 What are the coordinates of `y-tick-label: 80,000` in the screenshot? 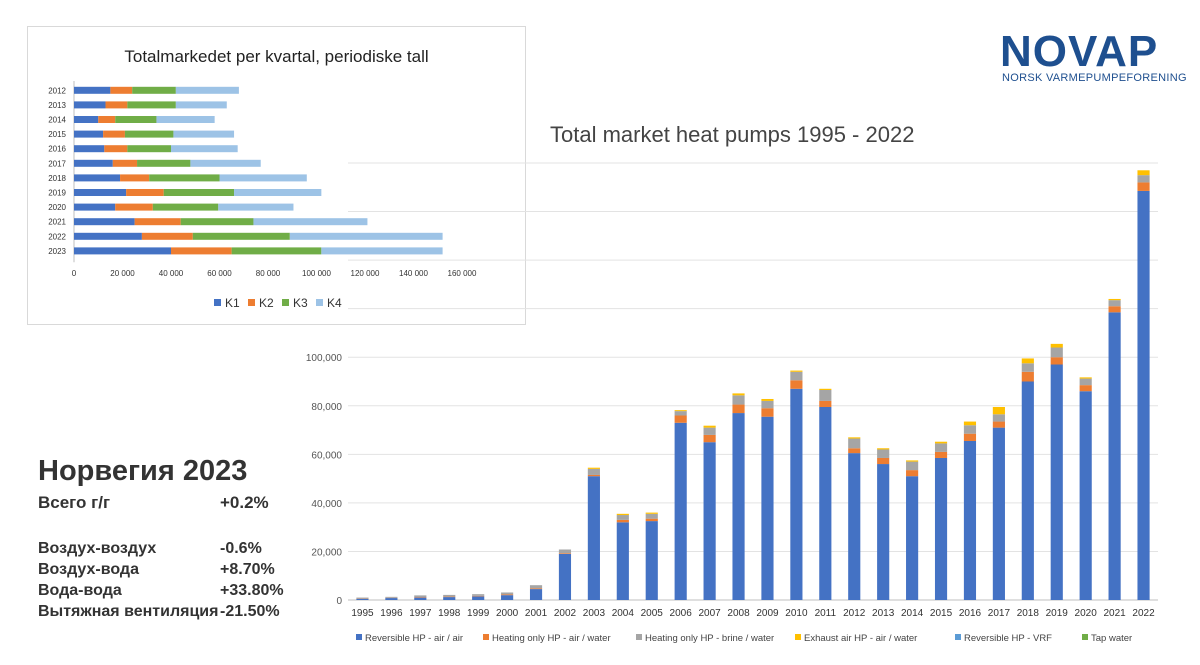 It's located at (326, 407).